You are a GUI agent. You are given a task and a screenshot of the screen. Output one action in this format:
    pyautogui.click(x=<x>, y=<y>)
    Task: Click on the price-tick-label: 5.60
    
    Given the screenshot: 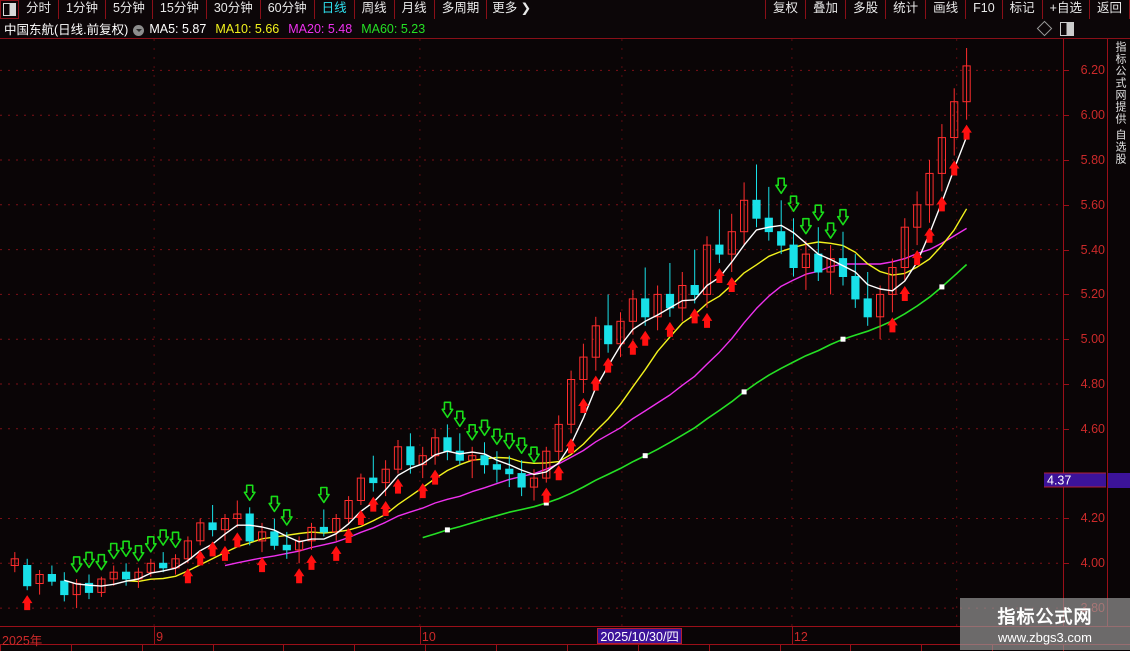 What is the action you would take?
    pyautogui.click(x=1092, y=204)
    